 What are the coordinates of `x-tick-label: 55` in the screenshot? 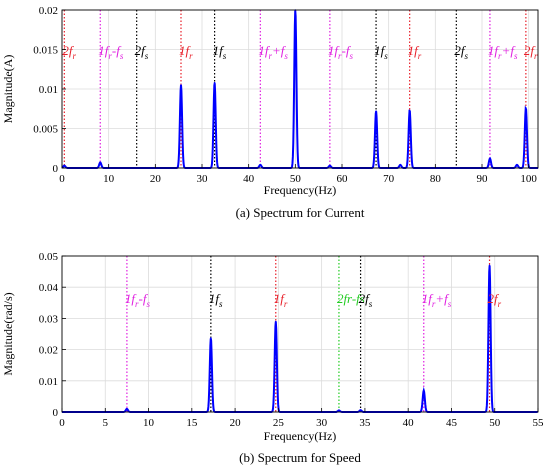 It's located at (539, 423).